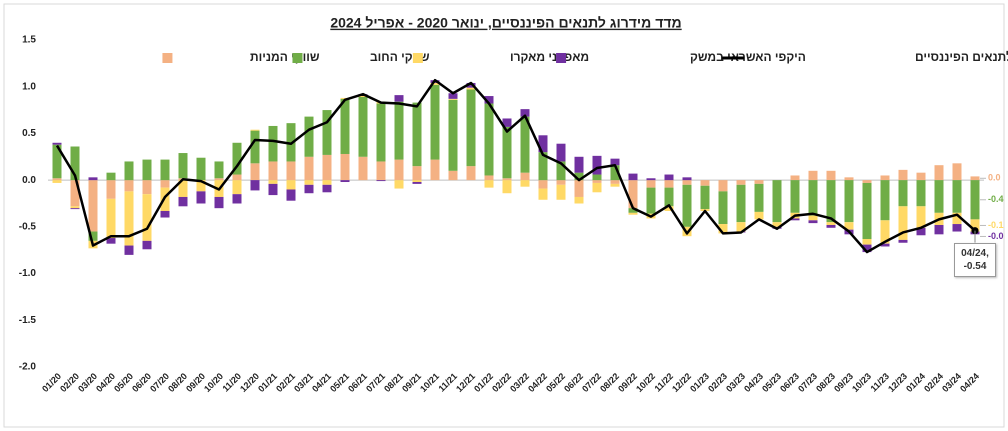  I want to click on data-label: -0.1, so click(996, 225).